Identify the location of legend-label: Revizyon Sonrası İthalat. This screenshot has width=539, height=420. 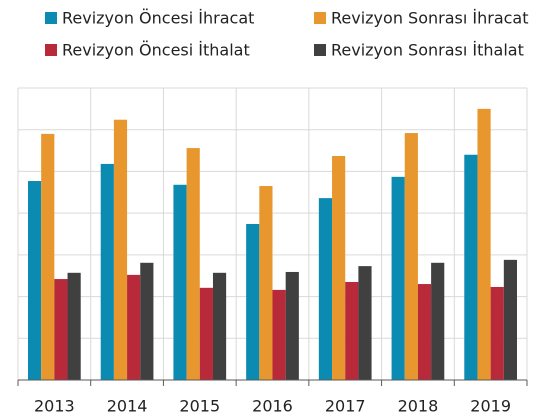
(427, 50).